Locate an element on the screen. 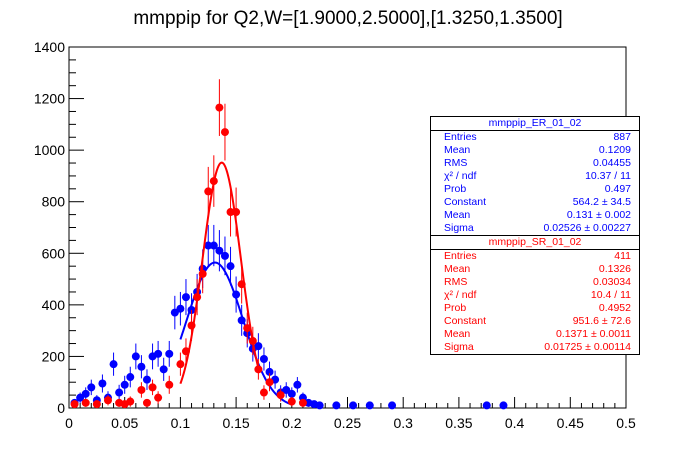  stat-red-value: 0.01725 ± 0.00114 is located at coordinates (587, 347).